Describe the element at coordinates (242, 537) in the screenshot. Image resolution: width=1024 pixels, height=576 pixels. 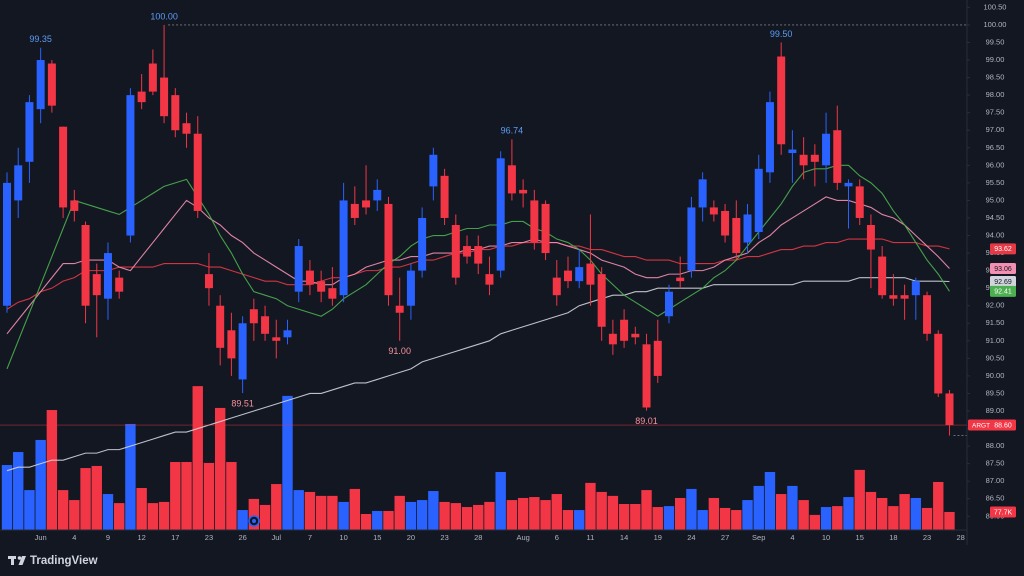
I see `x-tick-label: 26` at that location.